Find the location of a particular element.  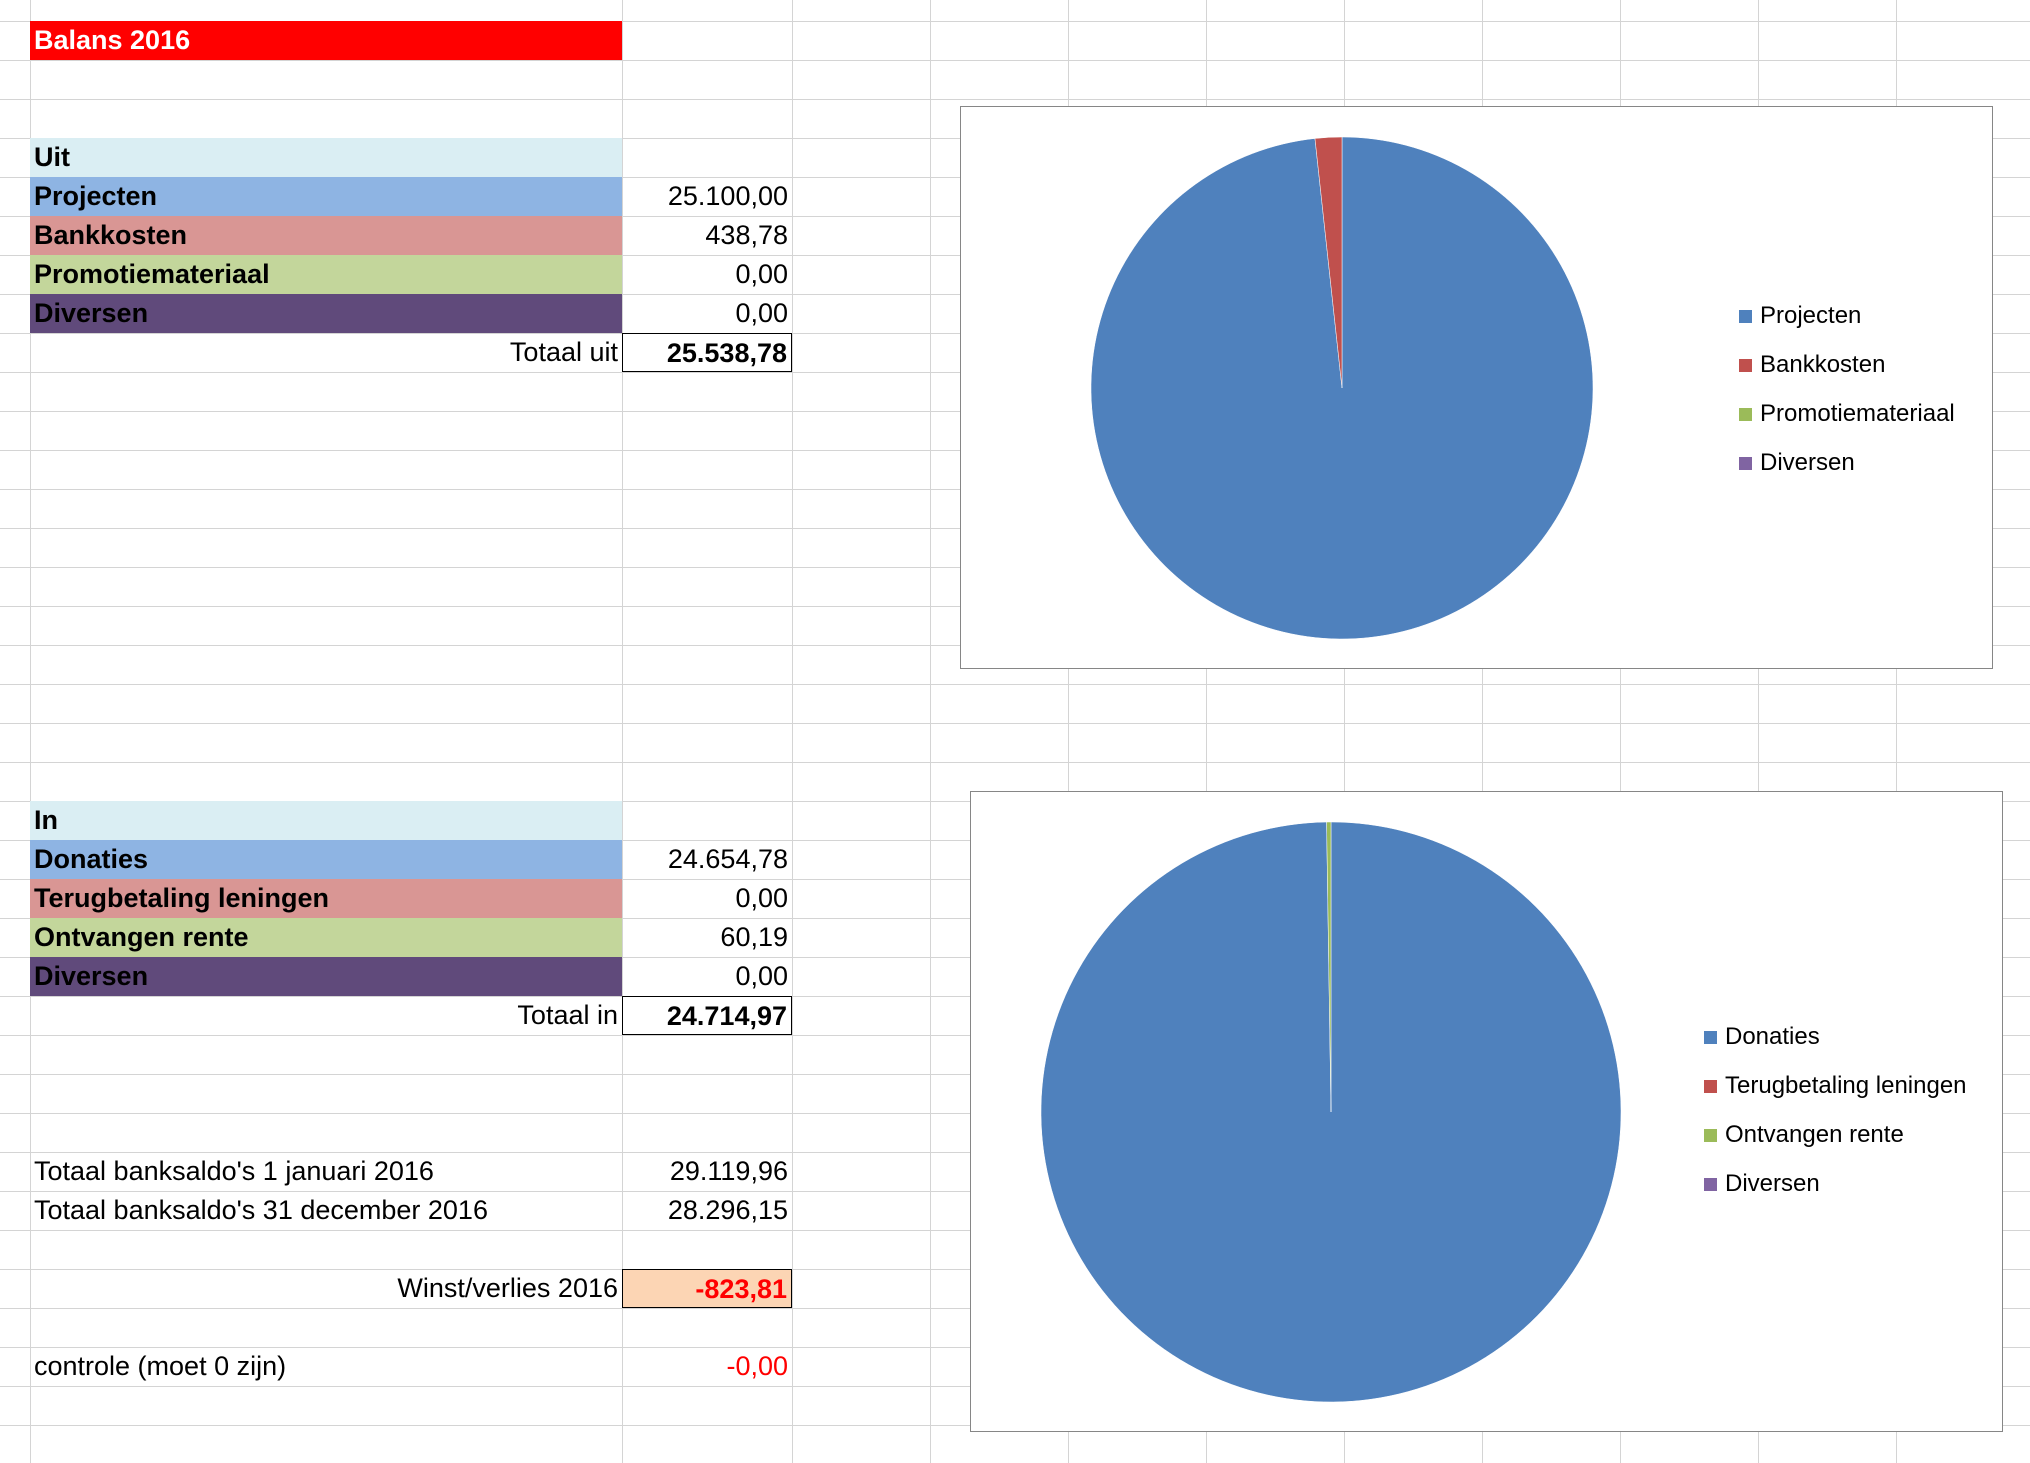

in-row-label: Ontvangen rente is located at coordinates (326, 937).